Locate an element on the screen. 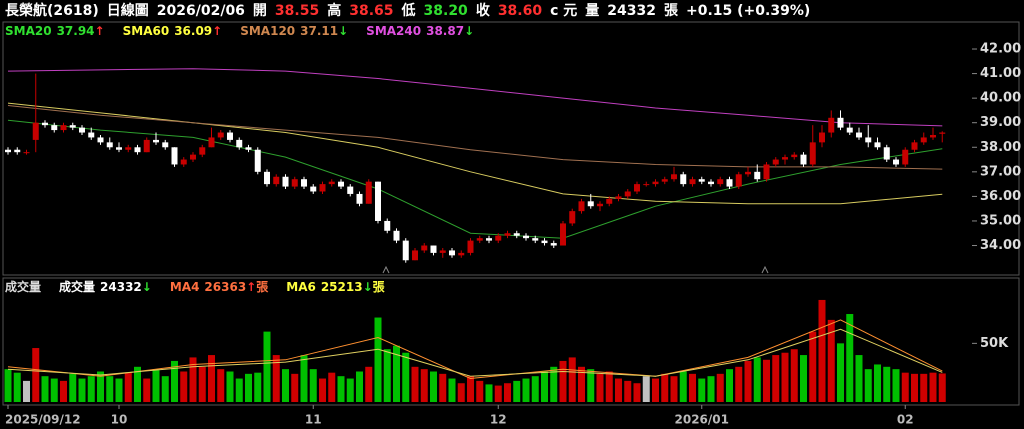  header-item: 38.55 is located at coordinates (297, 11).